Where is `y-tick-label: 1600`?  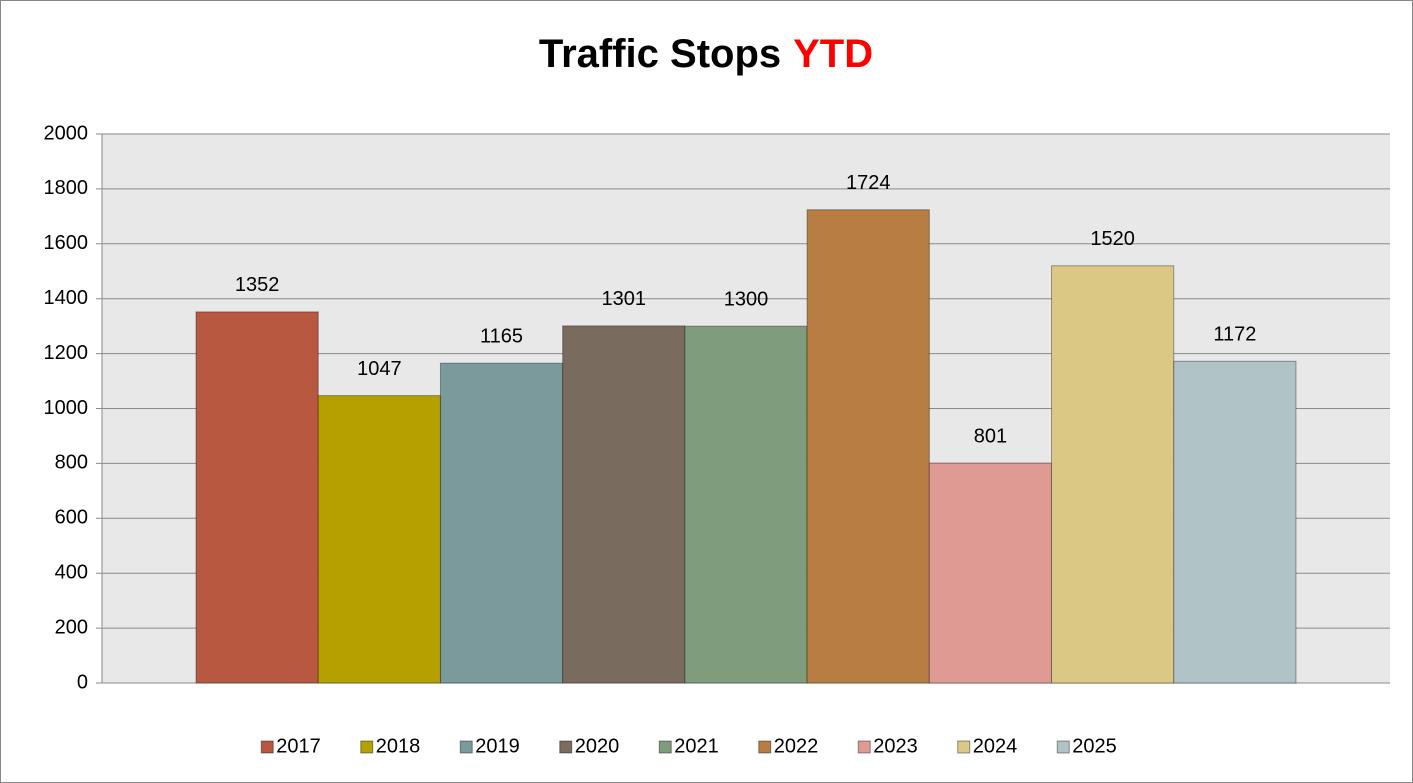 y-tick-label: 1600 is located at coordinates (66, 243).